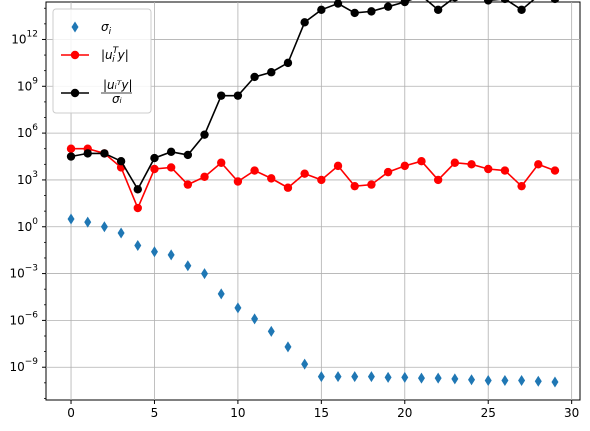 The width and height of the screenshot is (590, 431). I want to click on legend-label: |uT i y|, so click(115, 55).